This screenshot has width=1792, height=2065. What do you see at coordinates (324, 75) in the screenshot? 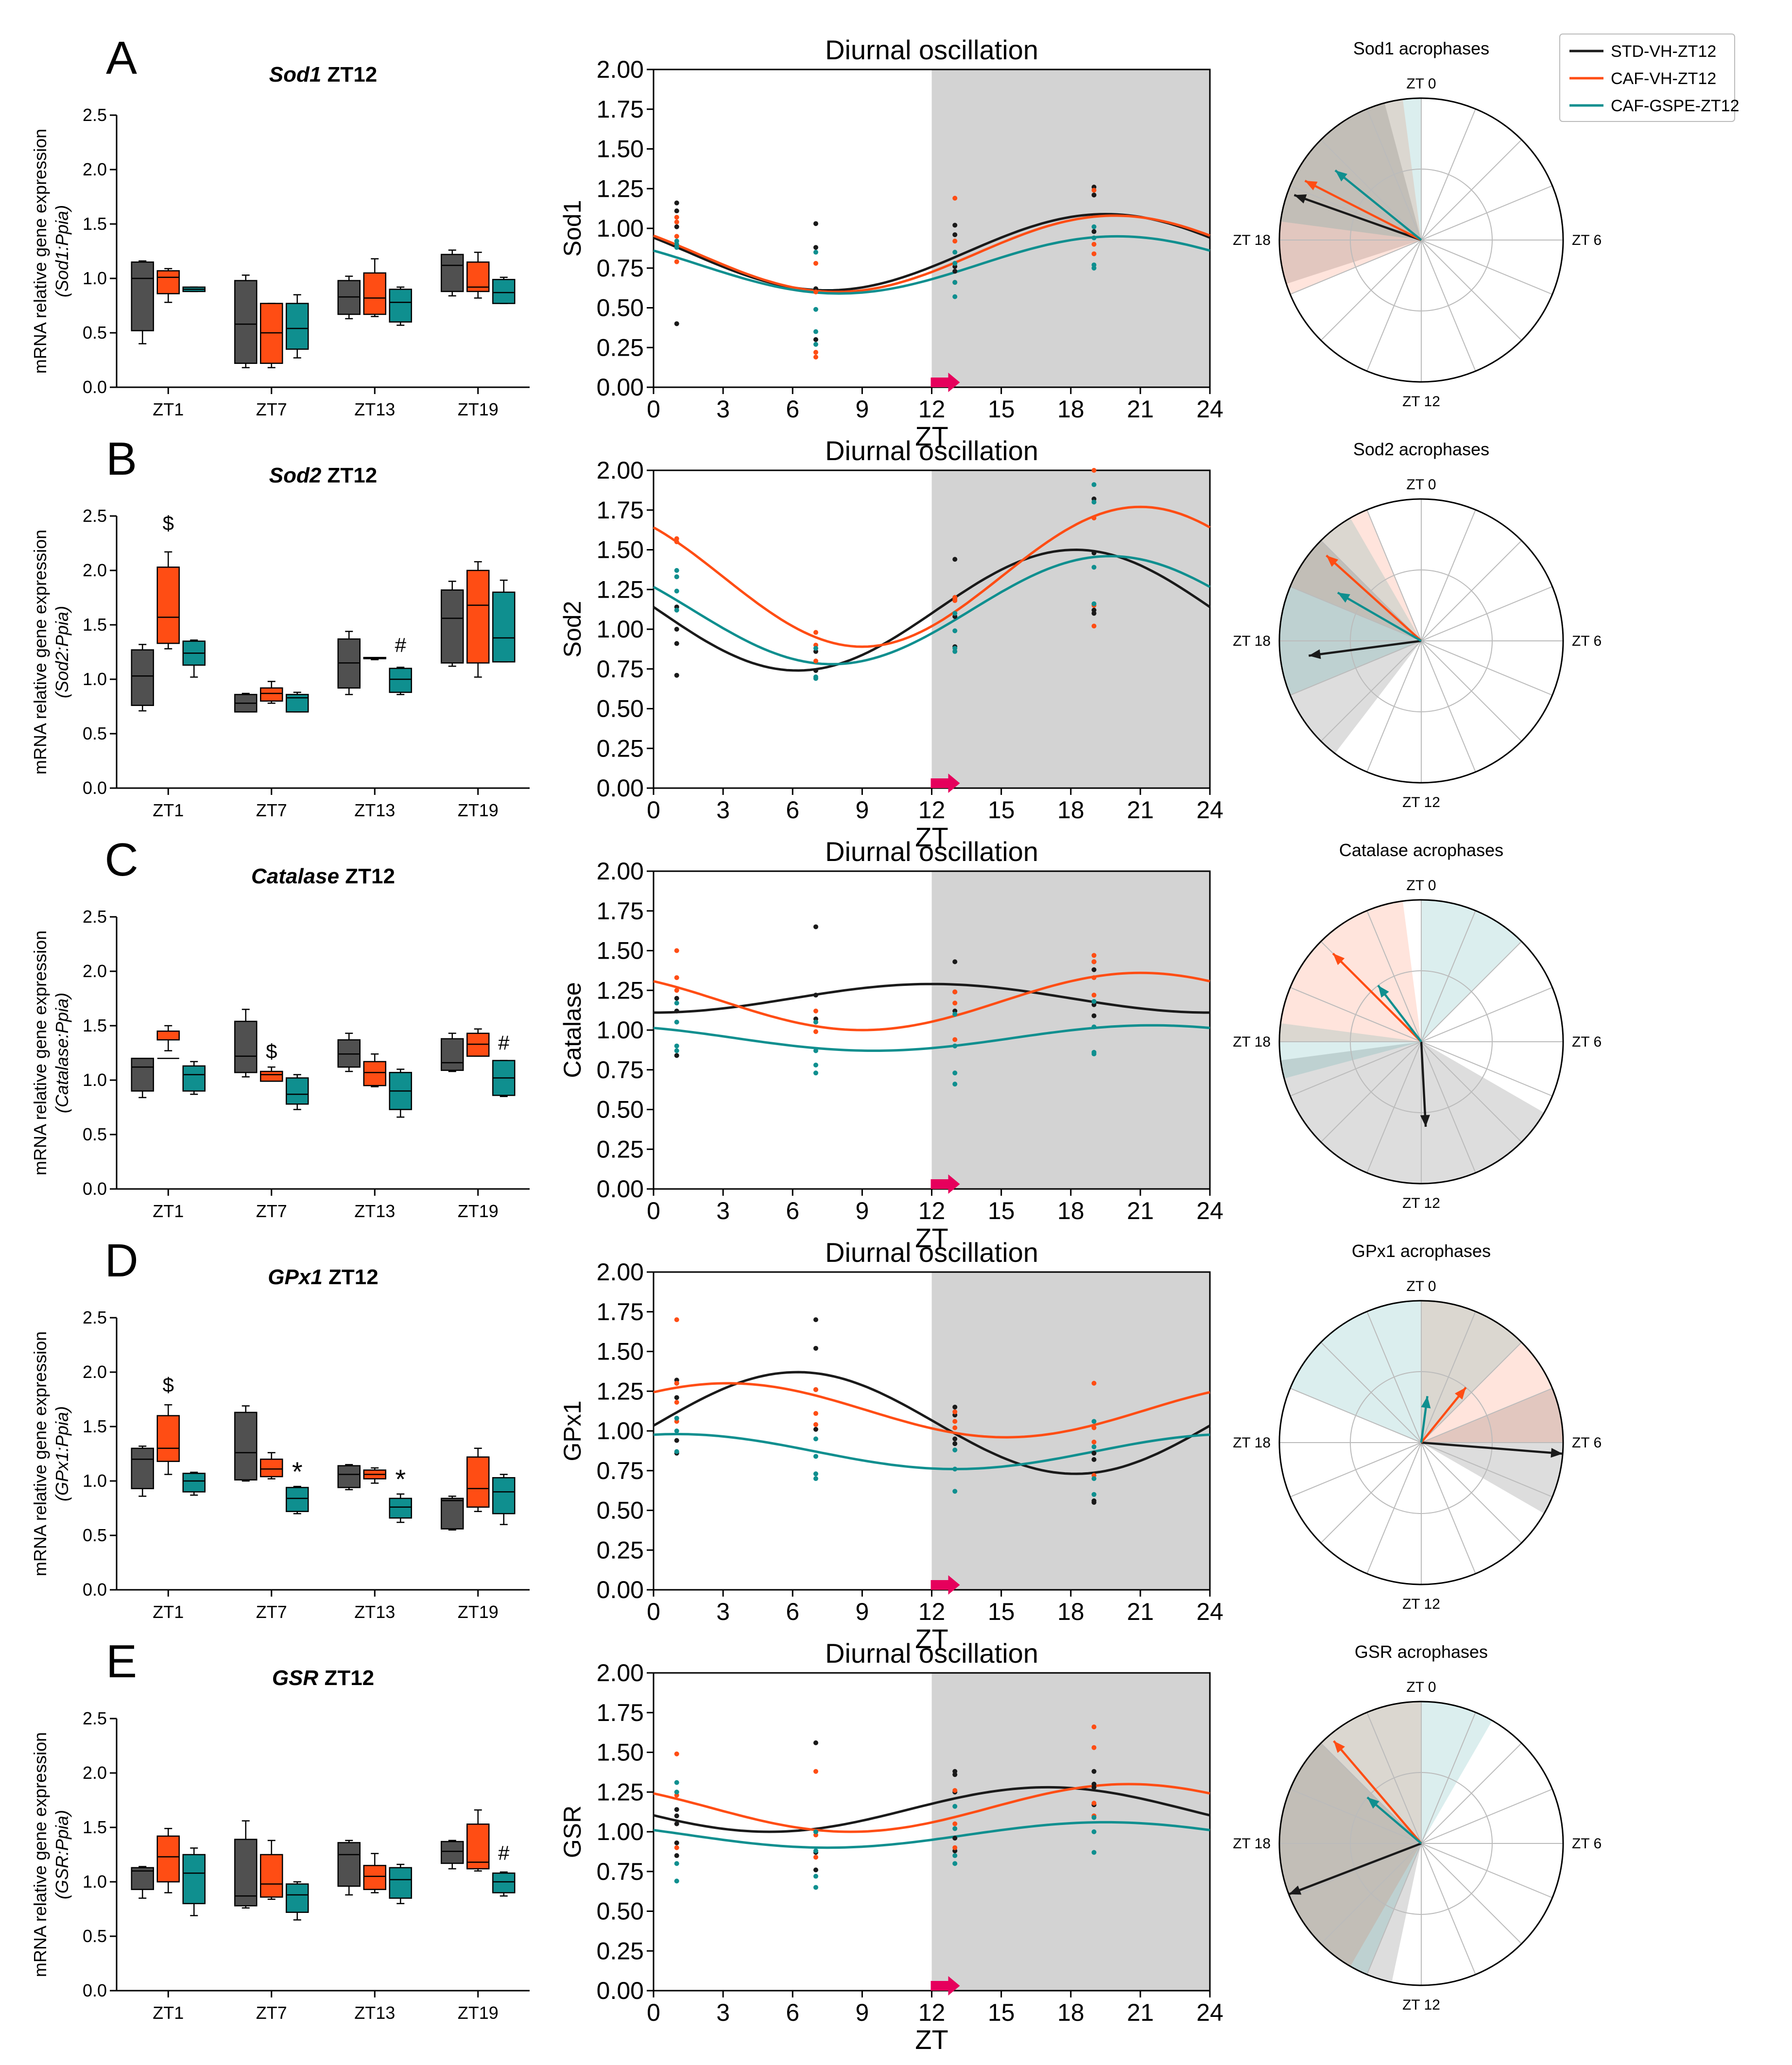
I see `box-title: Sod1 ZT12` at bounding box center [324, 75].